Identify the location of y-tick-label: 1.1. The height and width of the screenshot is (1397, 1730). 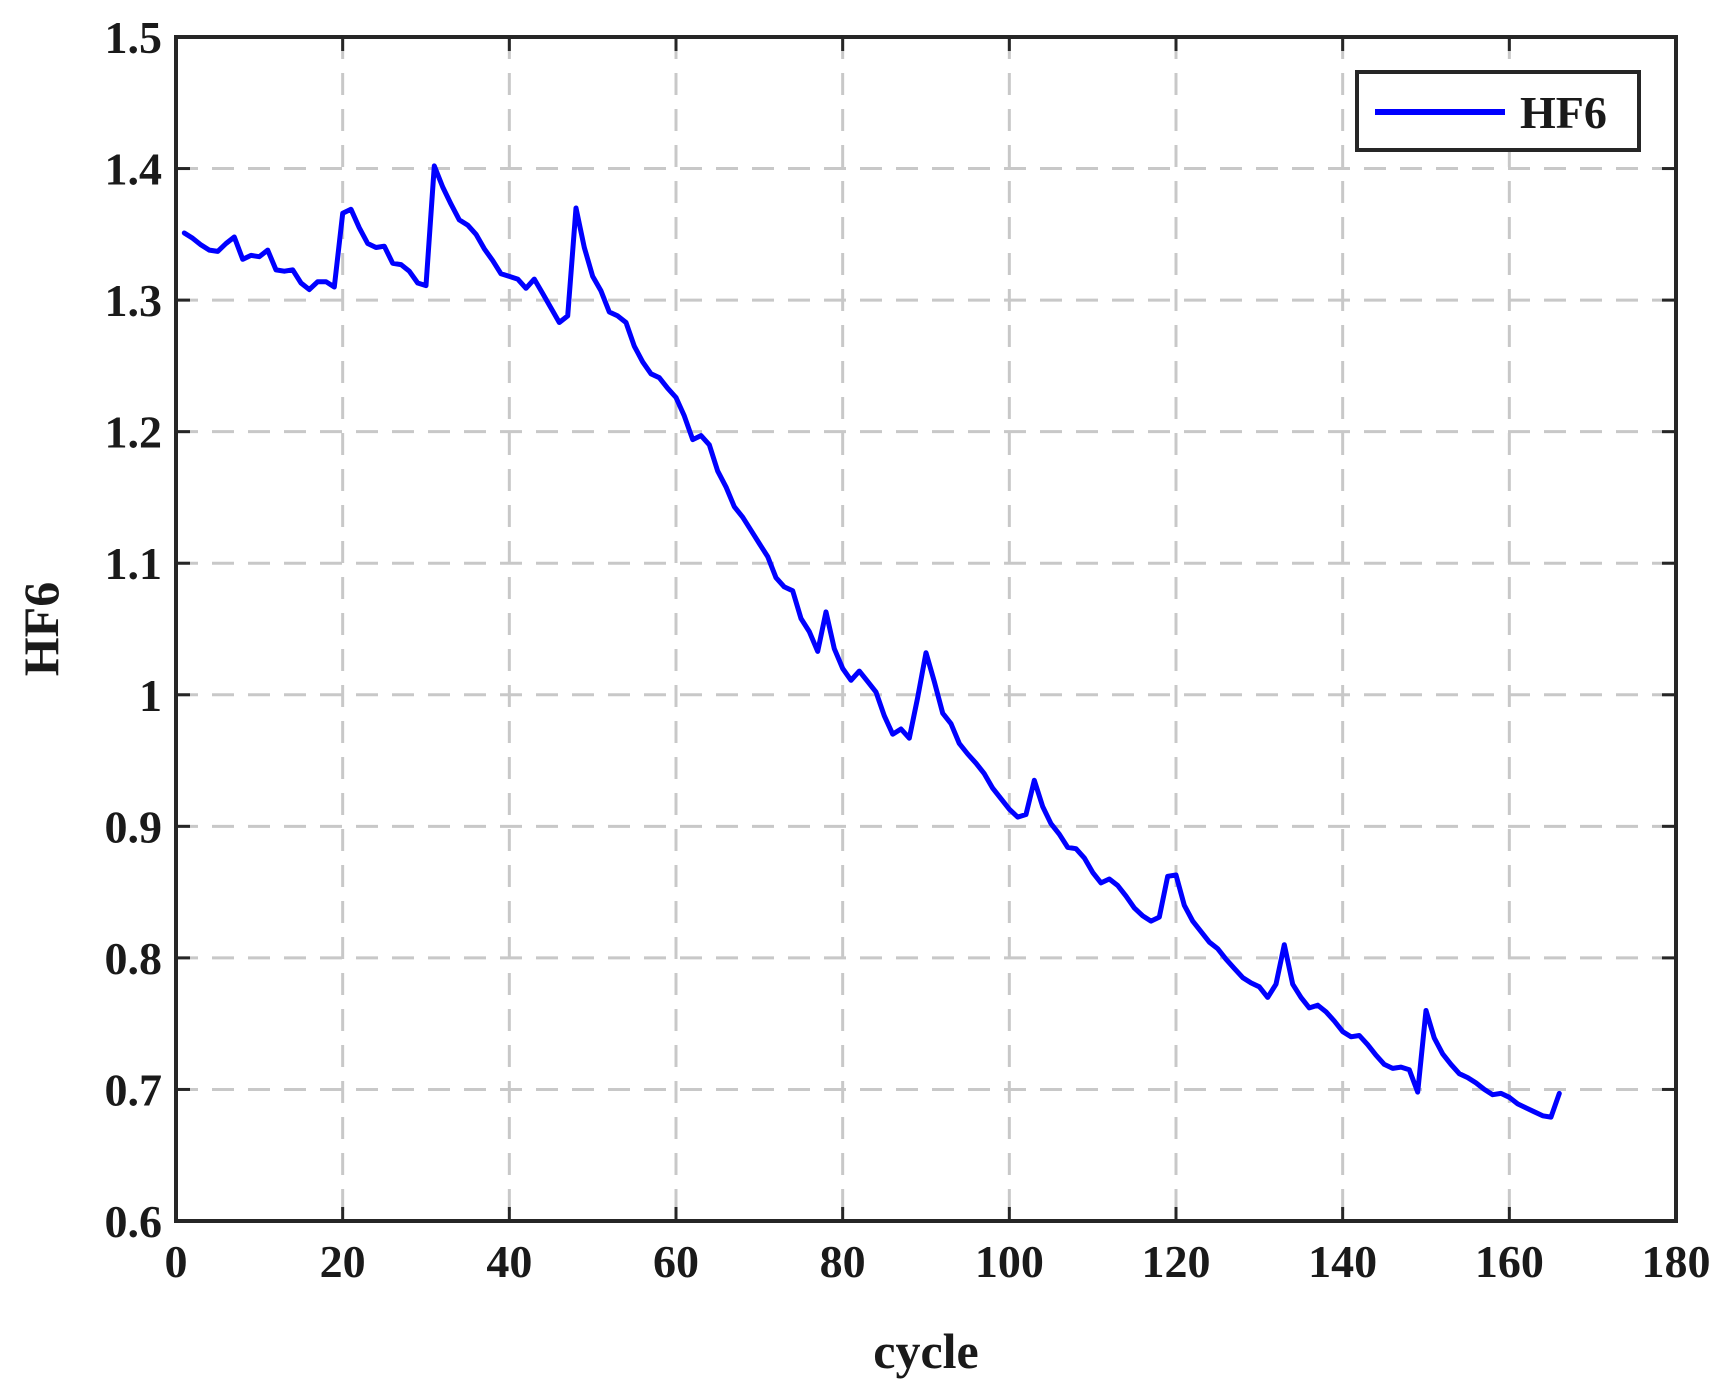
(134, 563).